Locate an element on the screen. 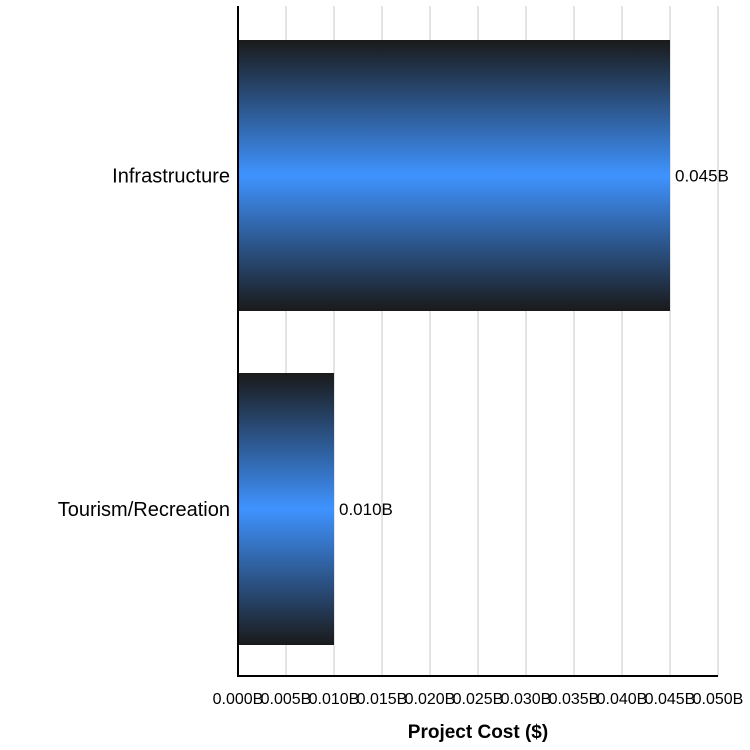  x-tick-label: 0.045B is located at coordinates (670, 699).